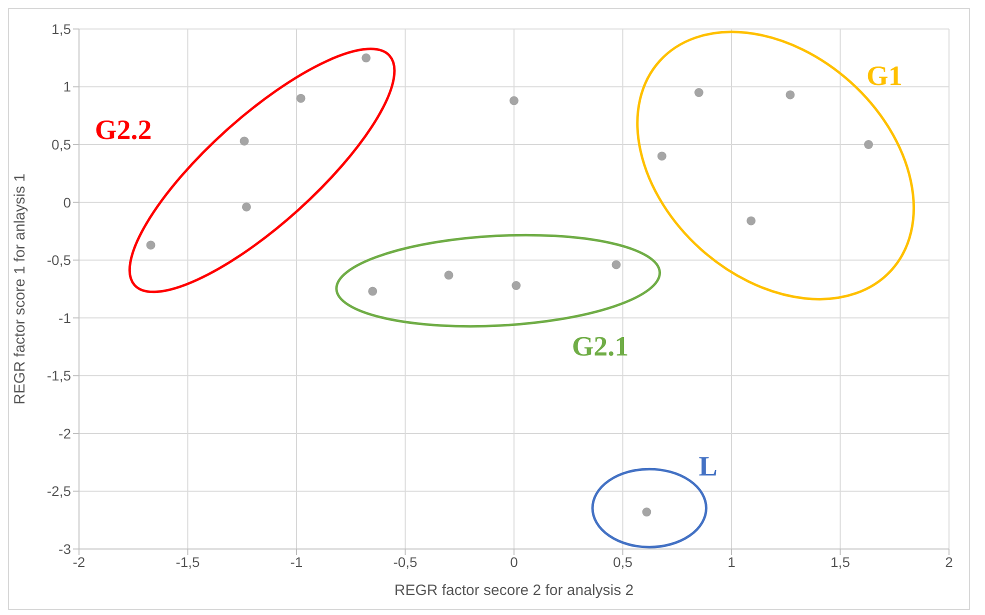  Describe the element at coordinates (123, 130) in the screenshot. I see `annotation: G2.2` at that location.